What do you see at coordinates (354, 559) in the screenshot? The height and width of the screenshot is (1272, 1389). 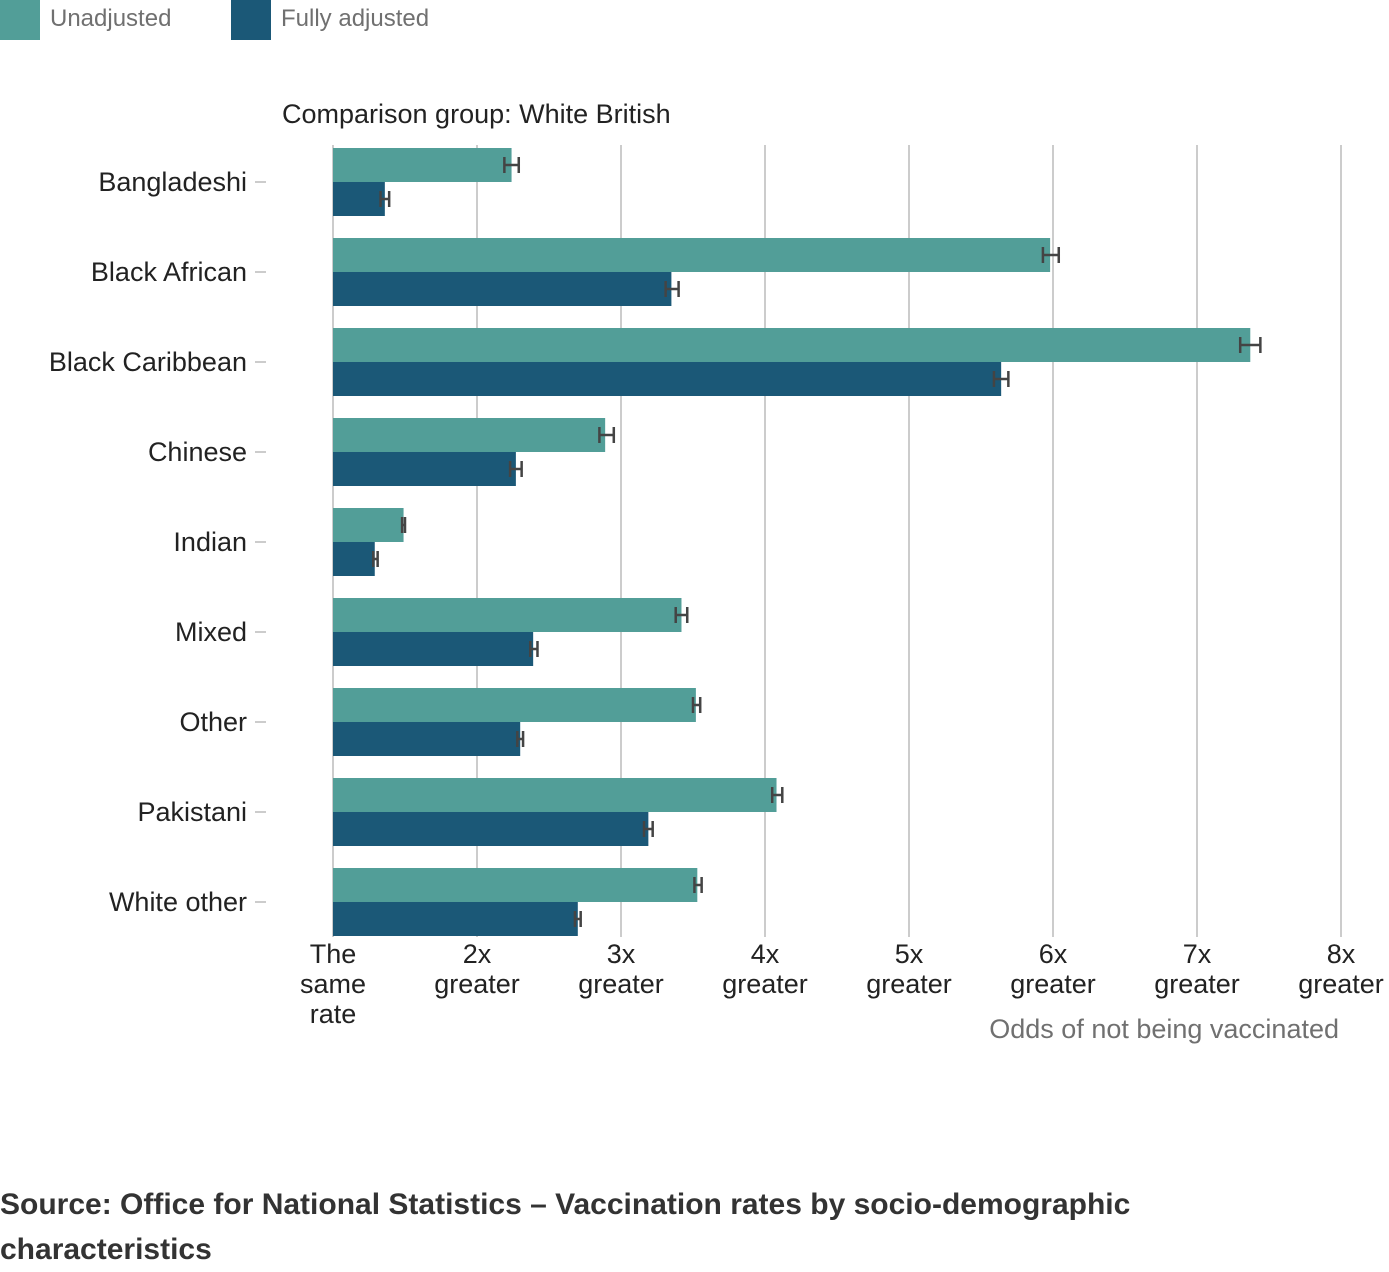 I see `bar-fully-adjusted-indian` at bounding box center [354, 559].